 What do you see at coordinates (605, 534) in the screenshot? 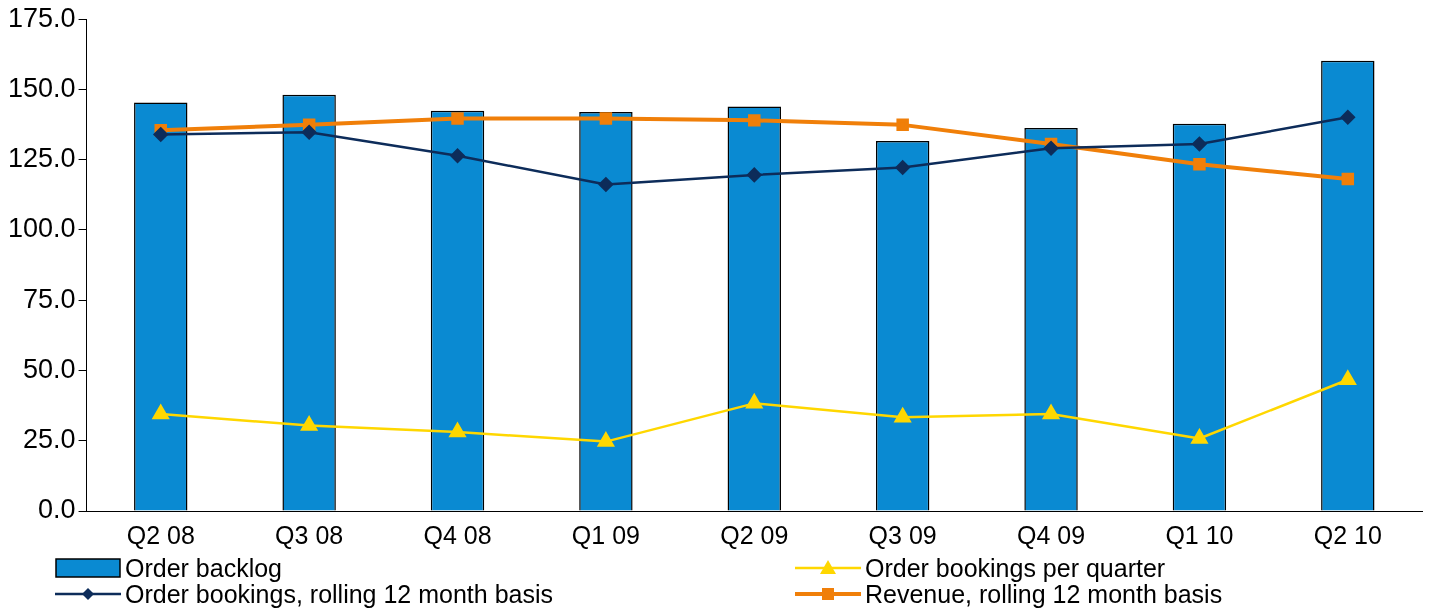
I see `x-tick-label: Q1 09` at bounding box center [605, 534].